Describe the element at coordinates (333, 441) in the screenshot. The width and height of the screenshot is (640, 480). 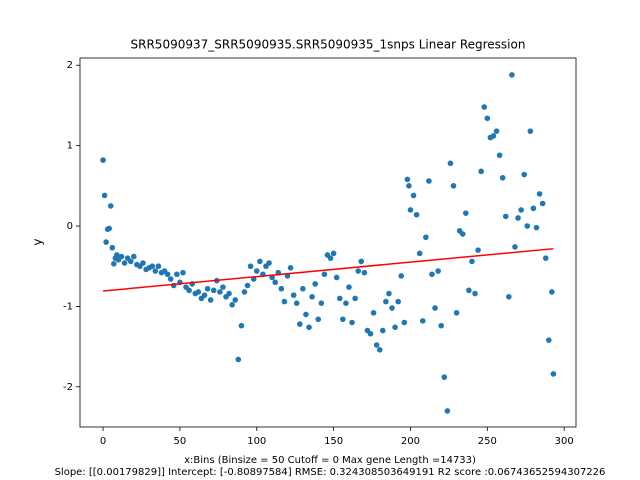
I see `x-tick-label: 150` at that location.